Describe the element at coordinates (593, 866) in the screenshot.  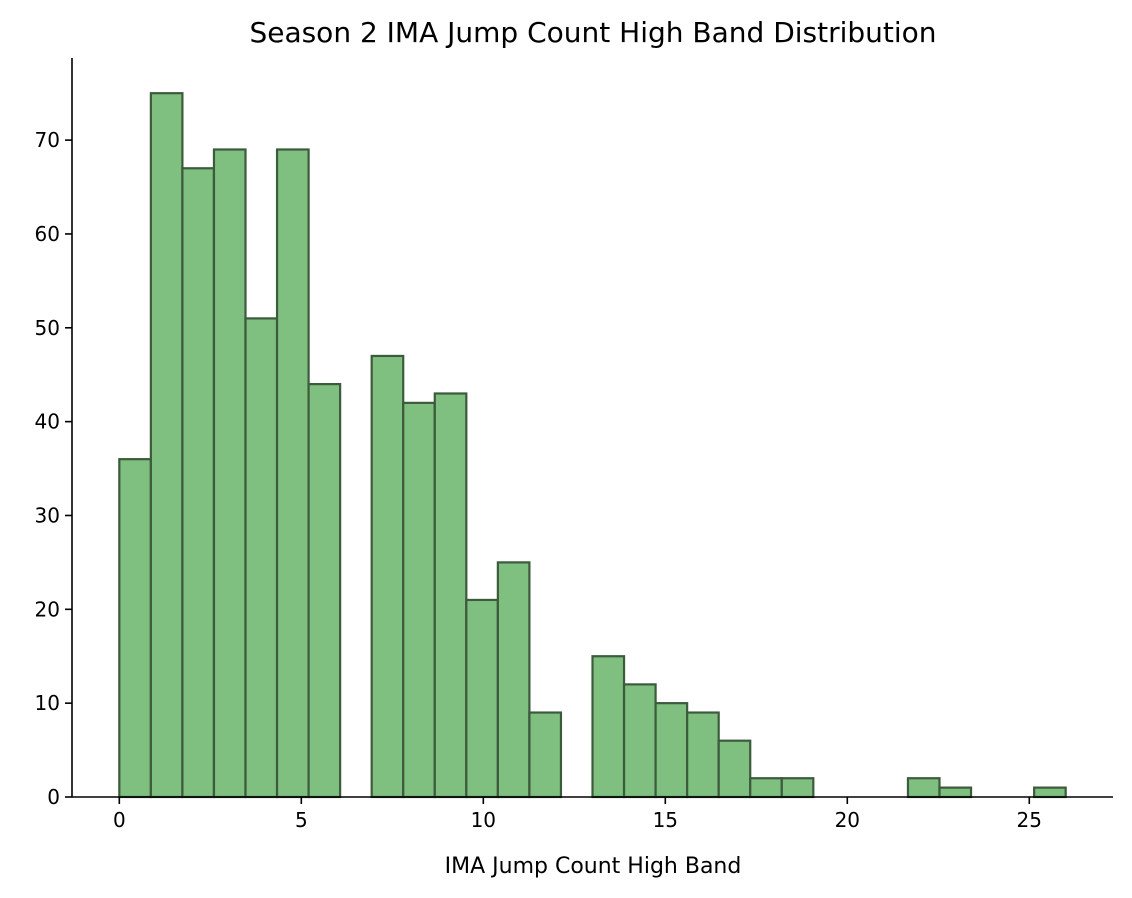
I see `x-axis-label: IMA Jump Count High Band` at that location.